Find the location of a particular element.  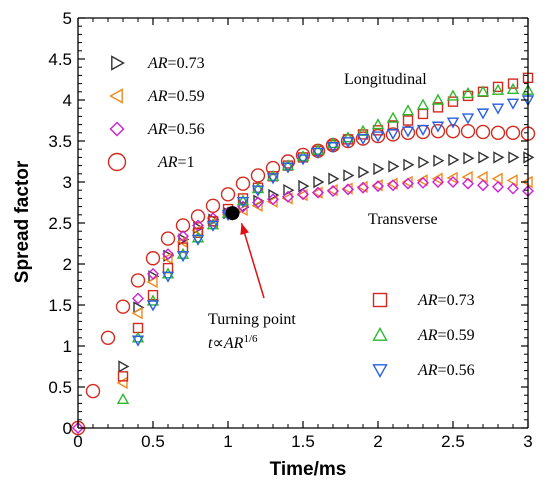

legend-value: =0.73 is located at coordinates (456, 300).